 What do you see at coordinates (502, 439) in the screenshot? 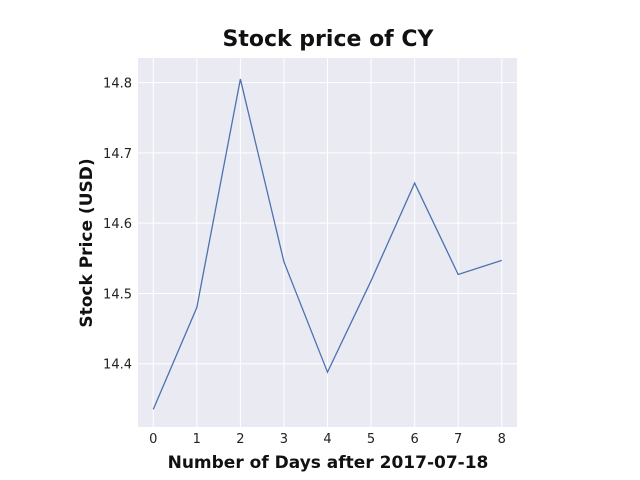
I see `x-tick-label: 8` at bounding box center [502, 439].